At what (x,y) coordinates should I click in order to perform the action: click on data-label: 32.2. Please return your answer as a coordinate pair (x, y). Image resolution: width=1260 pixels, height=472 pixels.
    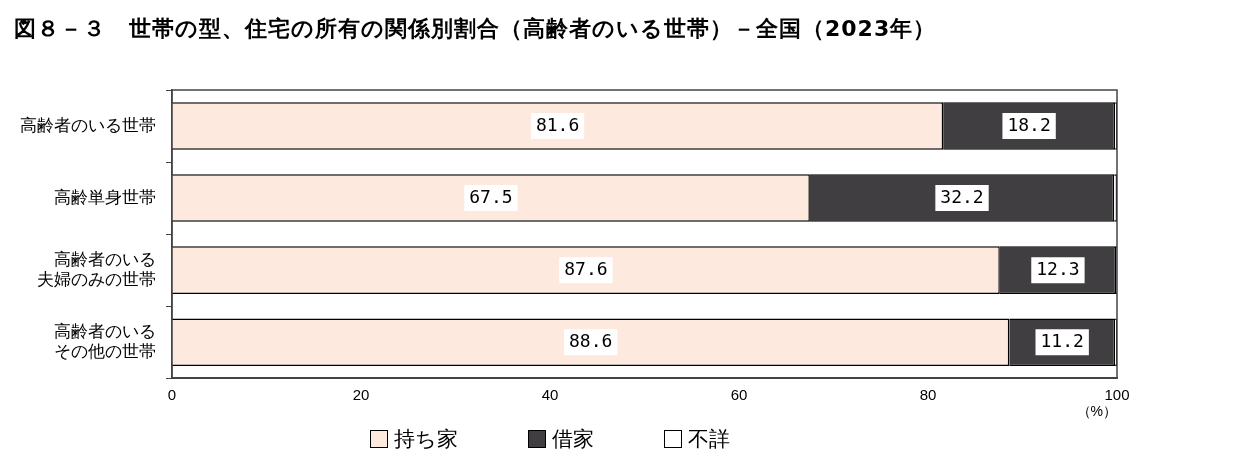
    Looking at the image, I should click on (962, 196).